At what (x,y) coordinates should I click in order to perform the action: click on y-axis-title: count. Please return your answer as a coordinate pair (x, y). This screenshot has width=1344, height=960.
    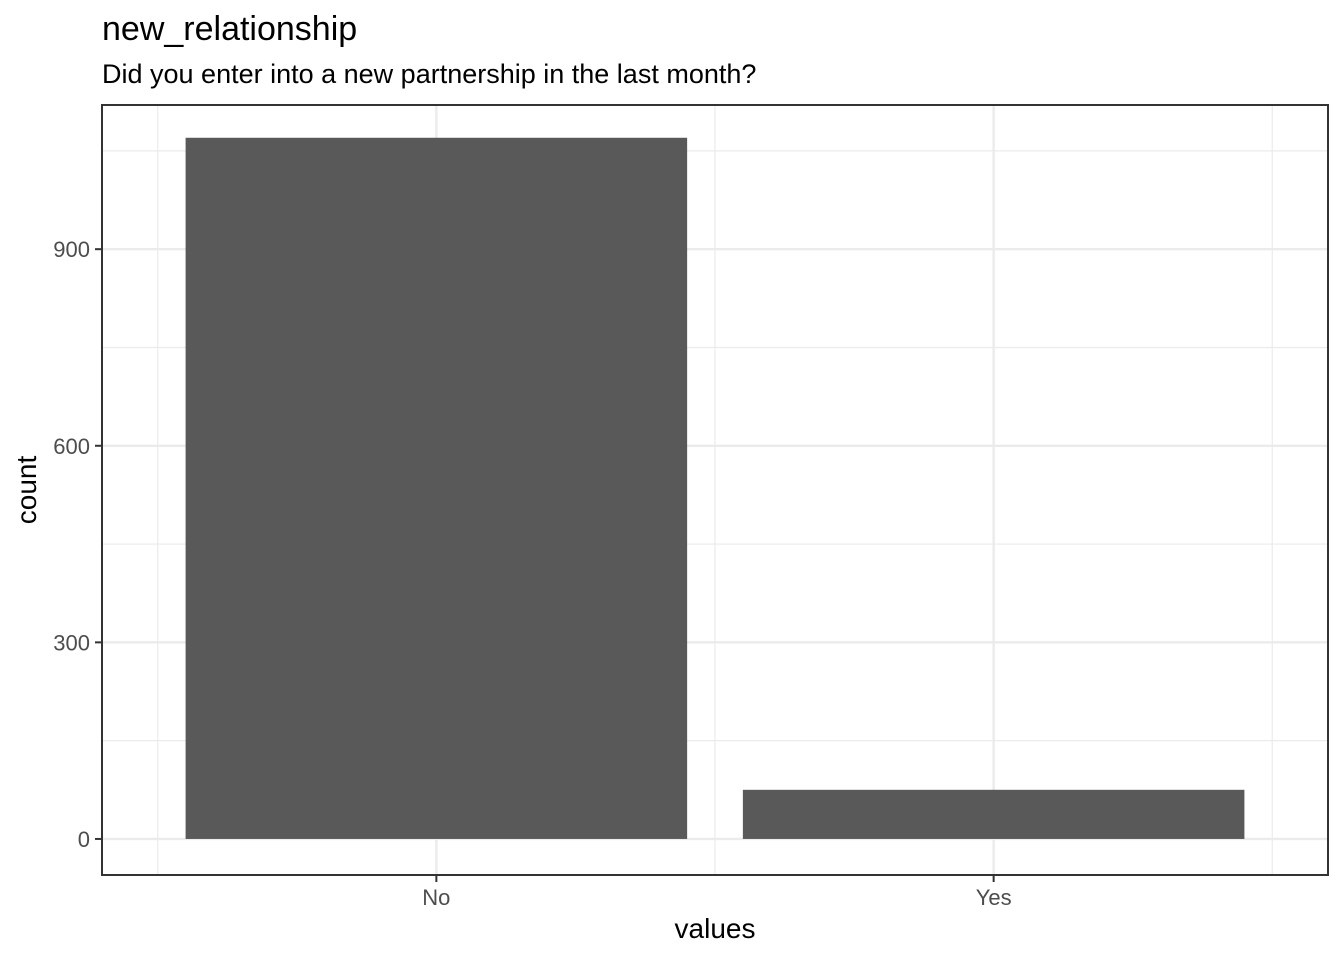
    Looking at the image, I should click on (26, 490).